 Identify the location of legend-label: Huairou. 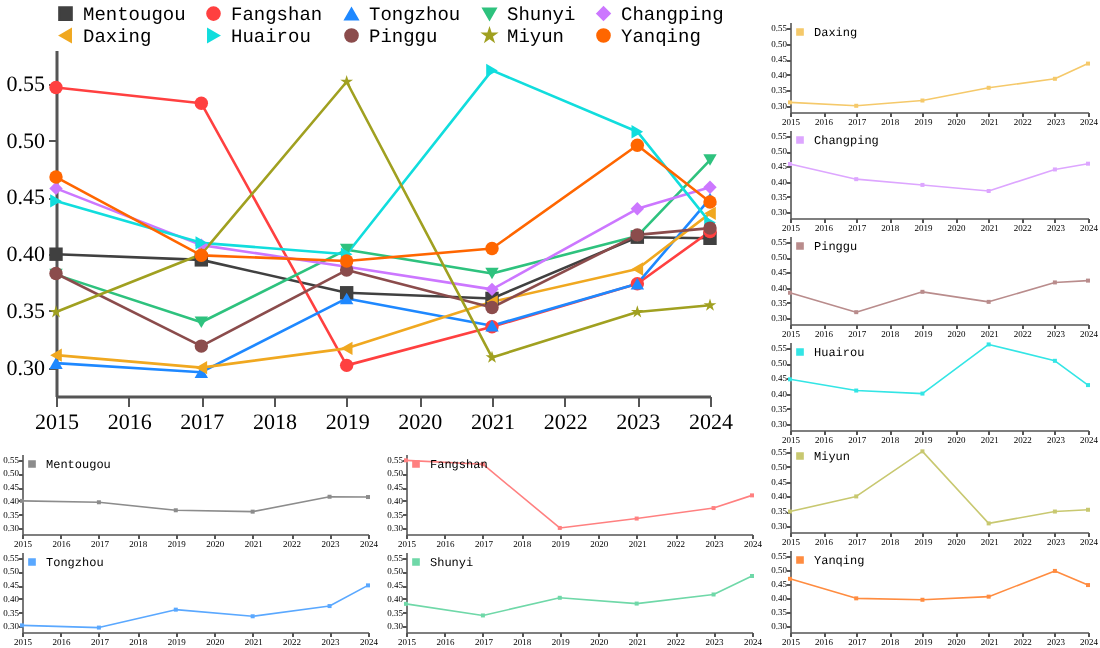
(271, 36).